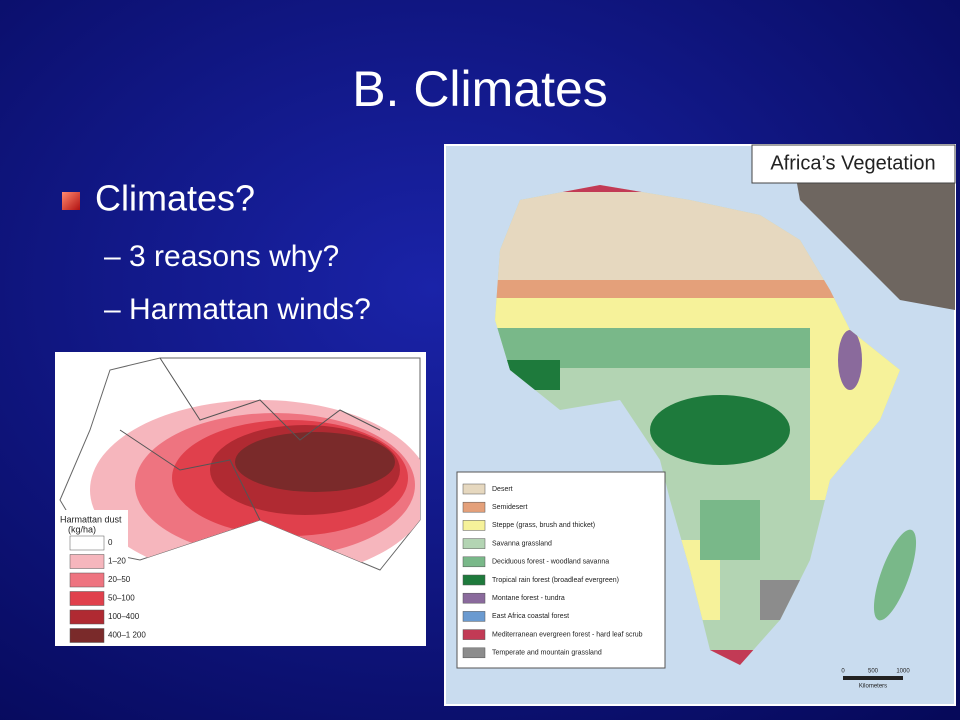 The image size is (960, 720). I want to click on legend-label: Steppe (grass, brush and thicket), so click(543, 525).